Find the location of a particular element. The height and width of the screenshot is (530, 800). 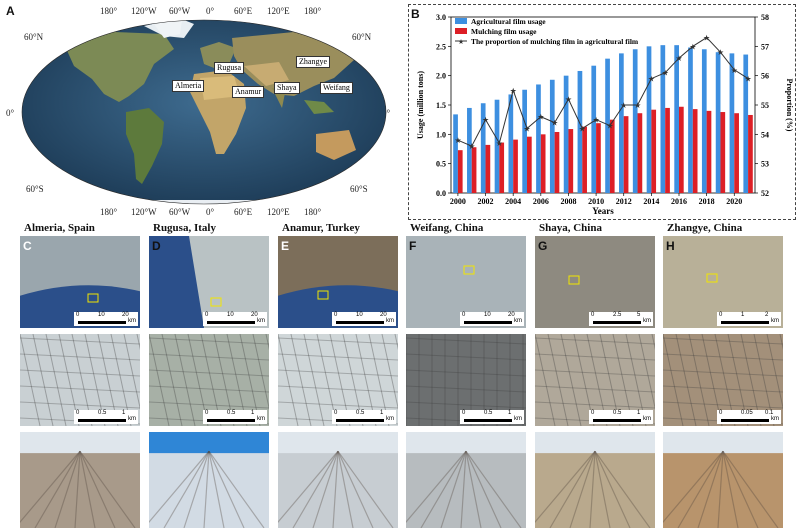

lat-label-left: 60°N is located at coordinates (34, 37).